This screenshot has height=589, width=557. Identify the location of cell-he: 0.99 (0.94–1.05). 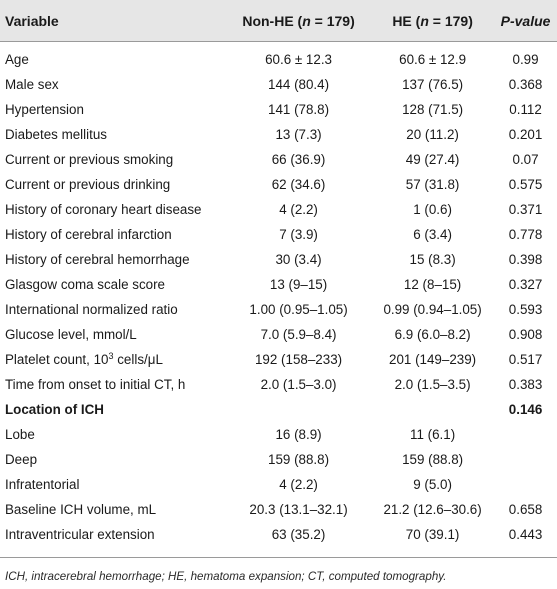
(432, 309).